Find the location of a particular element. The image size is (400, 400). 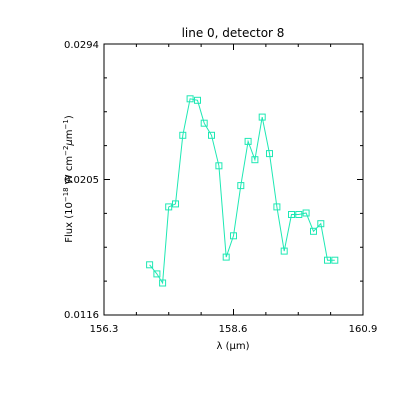

x-axis-label: λ (μm) is located at coordinates (232, 346).